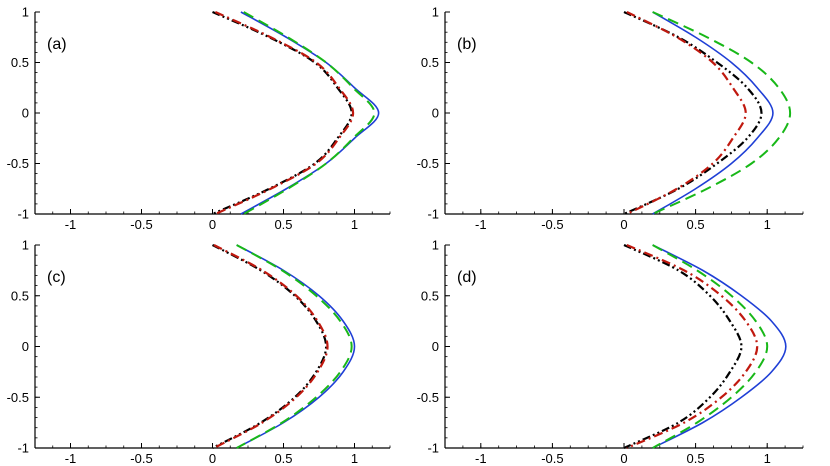 This screenshot has width=830, height=466. Describe the element at coordinates (57, 44) in the screenshot. I see `panel-label: (a)` at that location.